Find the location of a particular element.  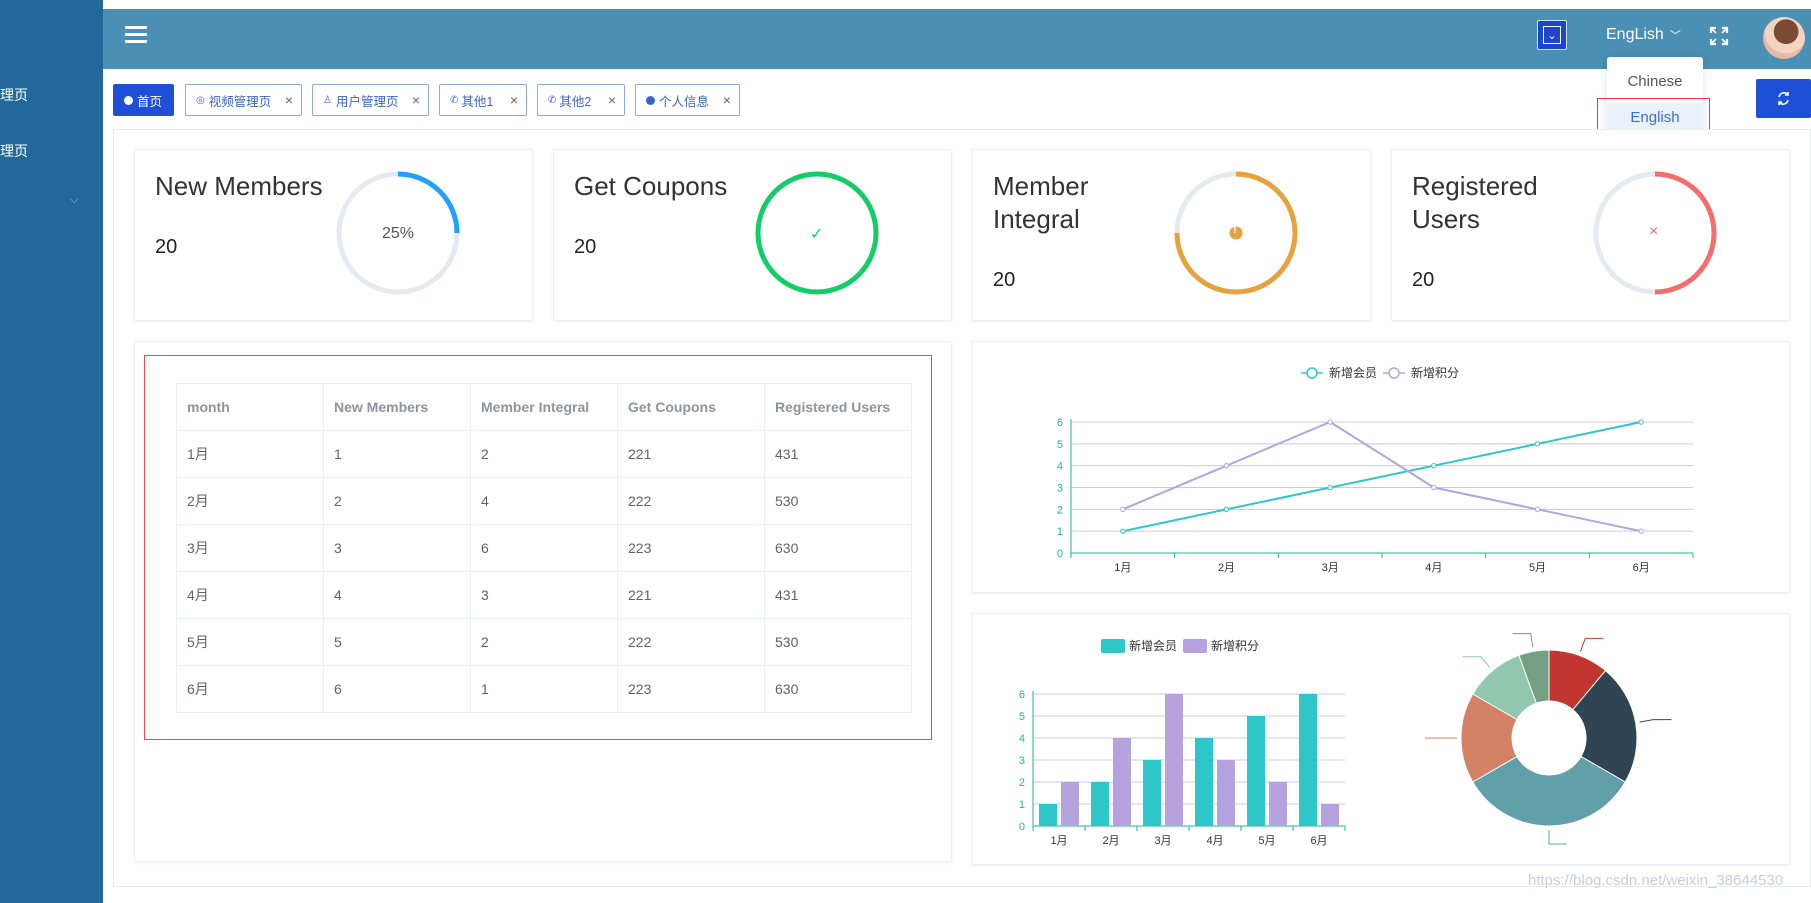

table-row: 1月 1 2 221 431 is located at coordinates (544, 454).